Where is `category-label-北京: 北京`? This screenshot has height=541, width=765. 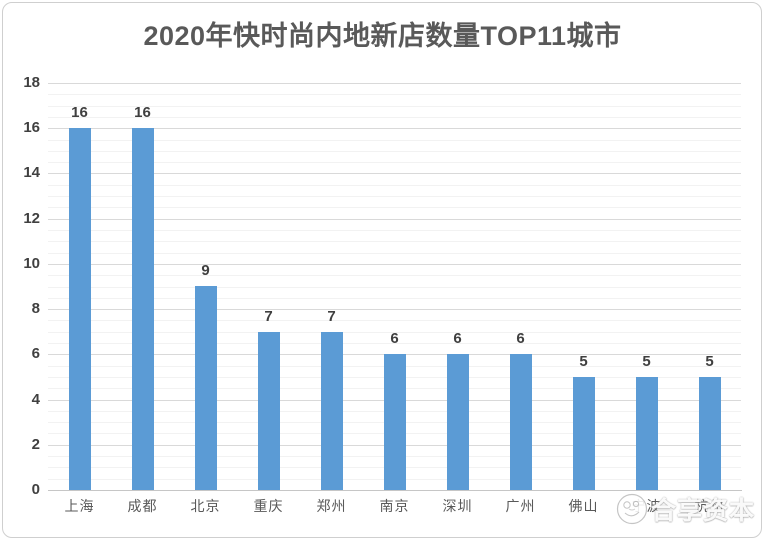 category-label-北京: 北京 is located at coordinates (205, 507).